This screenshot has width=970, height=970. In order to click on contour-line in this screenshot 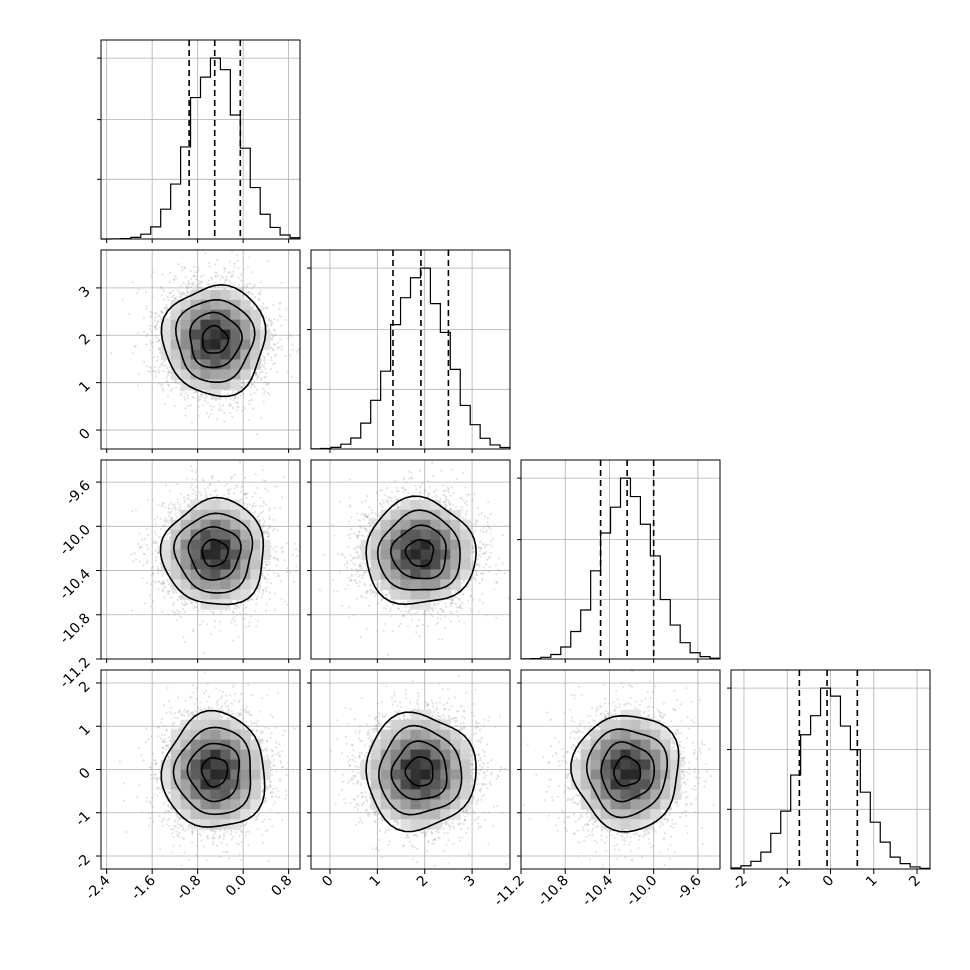, I will do `click(215, 339)`.